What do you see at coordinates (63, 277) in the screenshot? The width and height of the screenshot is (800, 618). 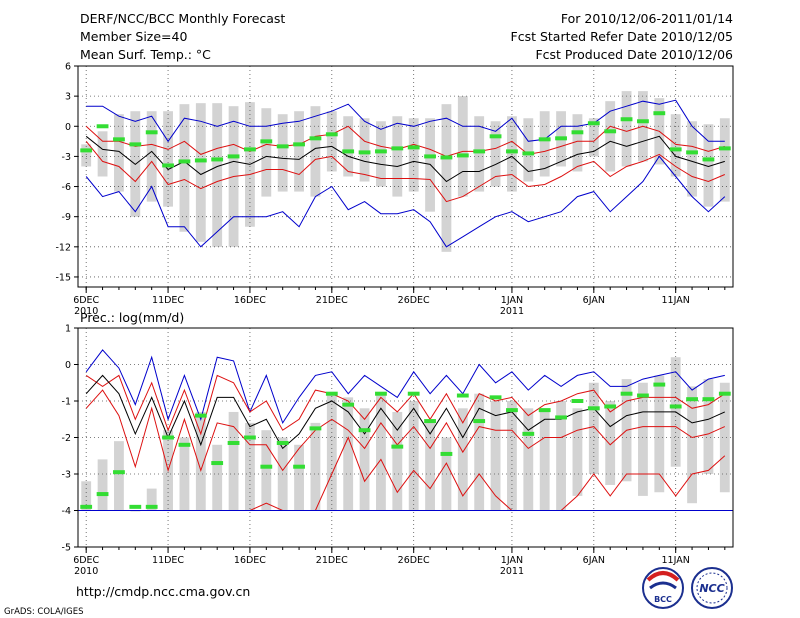 I see `y-tick-label: -15` at bounding box center [63, 277].